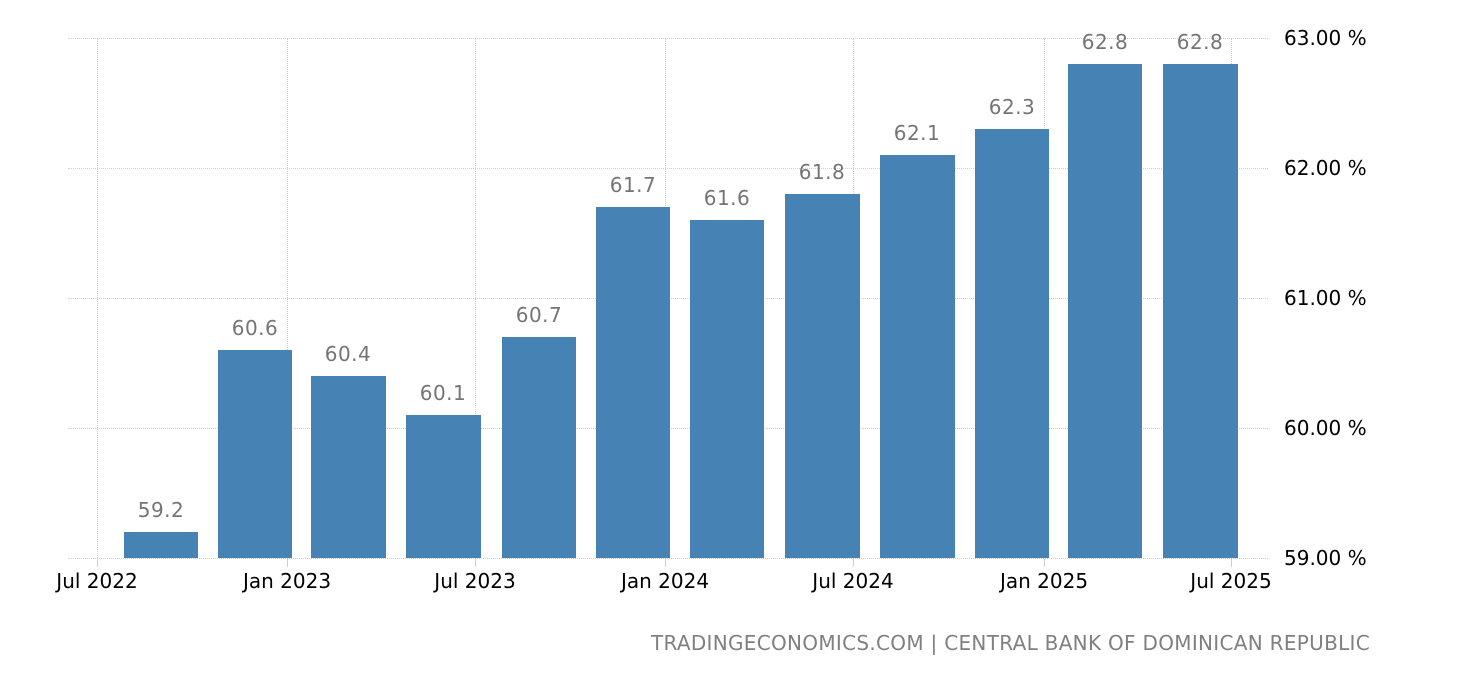 This screenshot has height=680, width=1460. I want to click on bar-q4-2024, so click(1012, 343).